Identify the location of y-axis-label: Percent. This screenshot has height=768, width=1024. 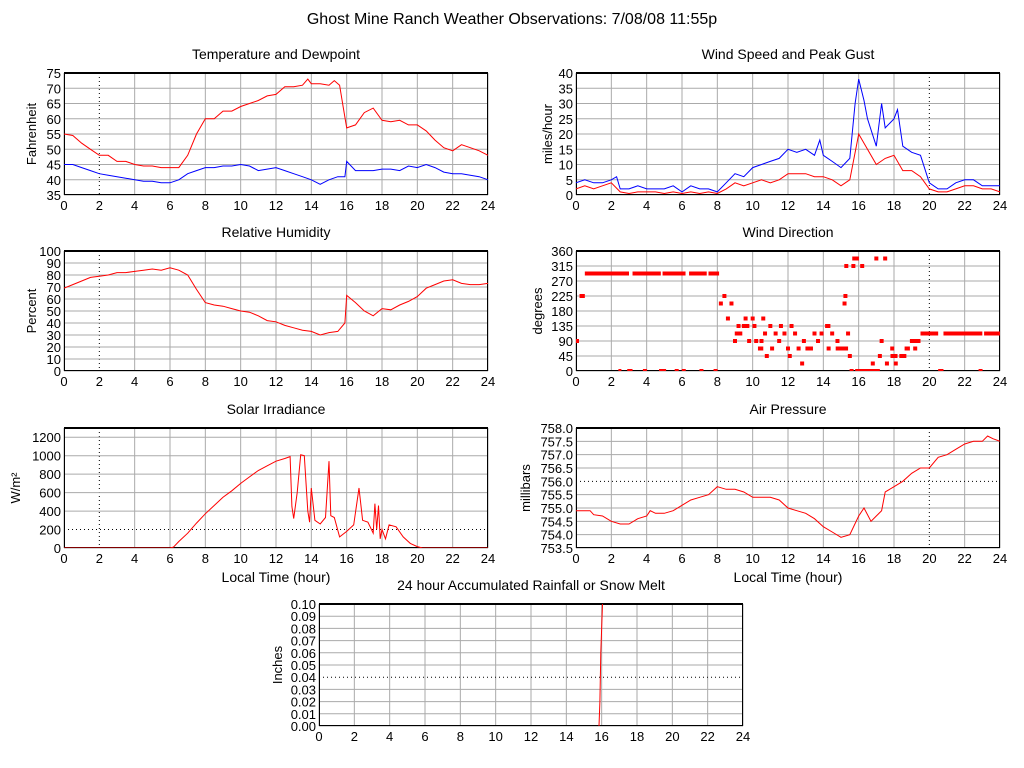
(31, 310).